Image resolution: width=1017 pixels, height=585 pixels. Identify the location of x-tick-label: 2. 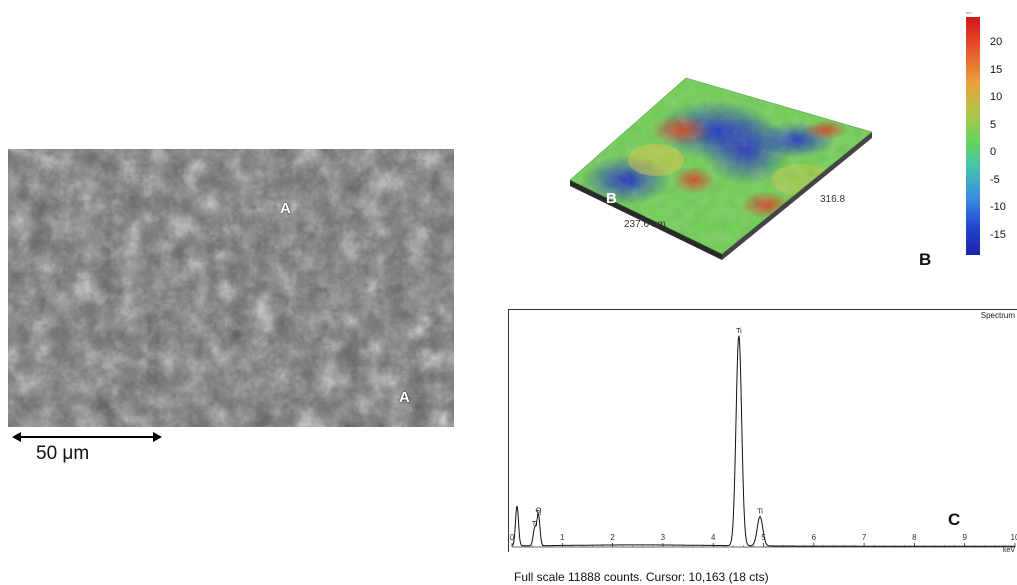
(612, 537).